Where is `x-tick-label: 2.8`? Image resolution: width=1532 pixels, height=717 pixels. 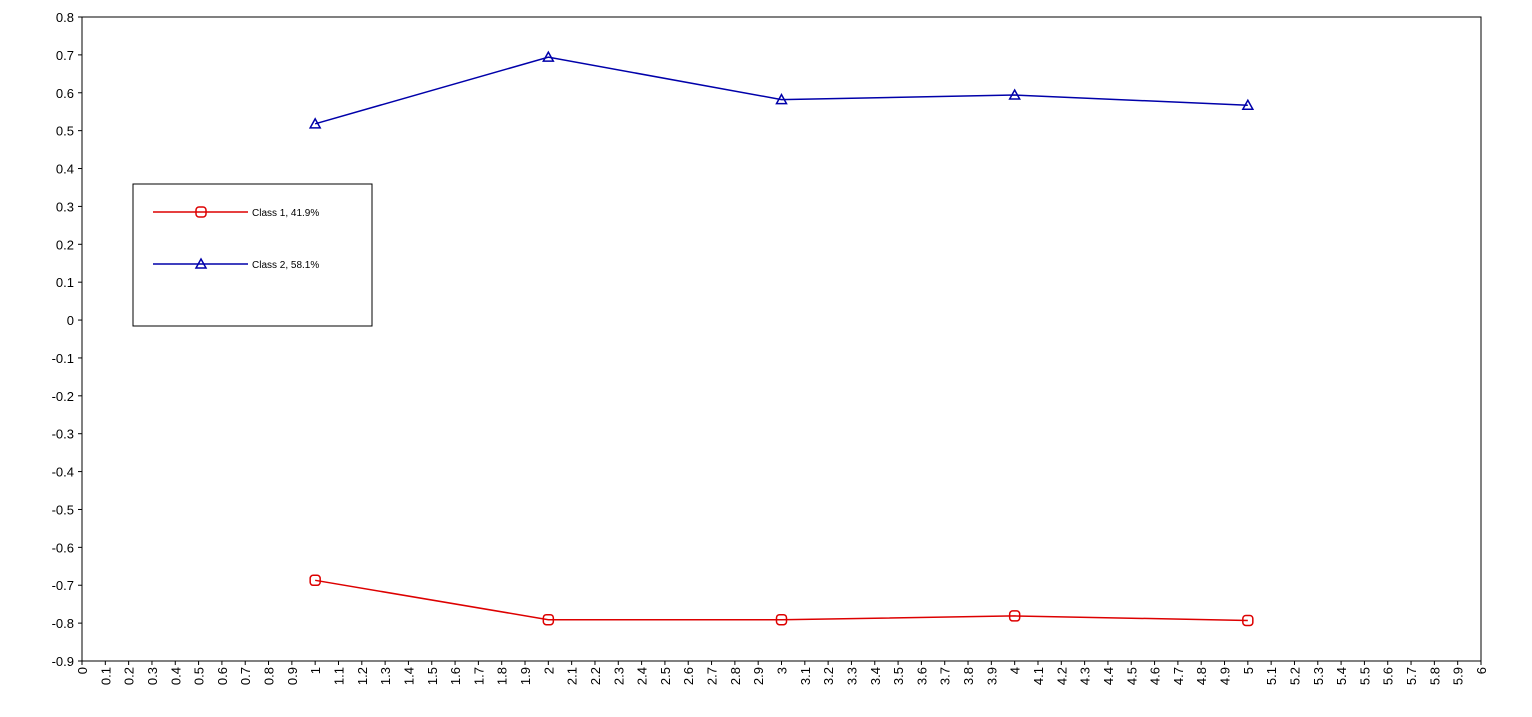
x-tick-label: 2.8 is located at coordinates (735, 676).